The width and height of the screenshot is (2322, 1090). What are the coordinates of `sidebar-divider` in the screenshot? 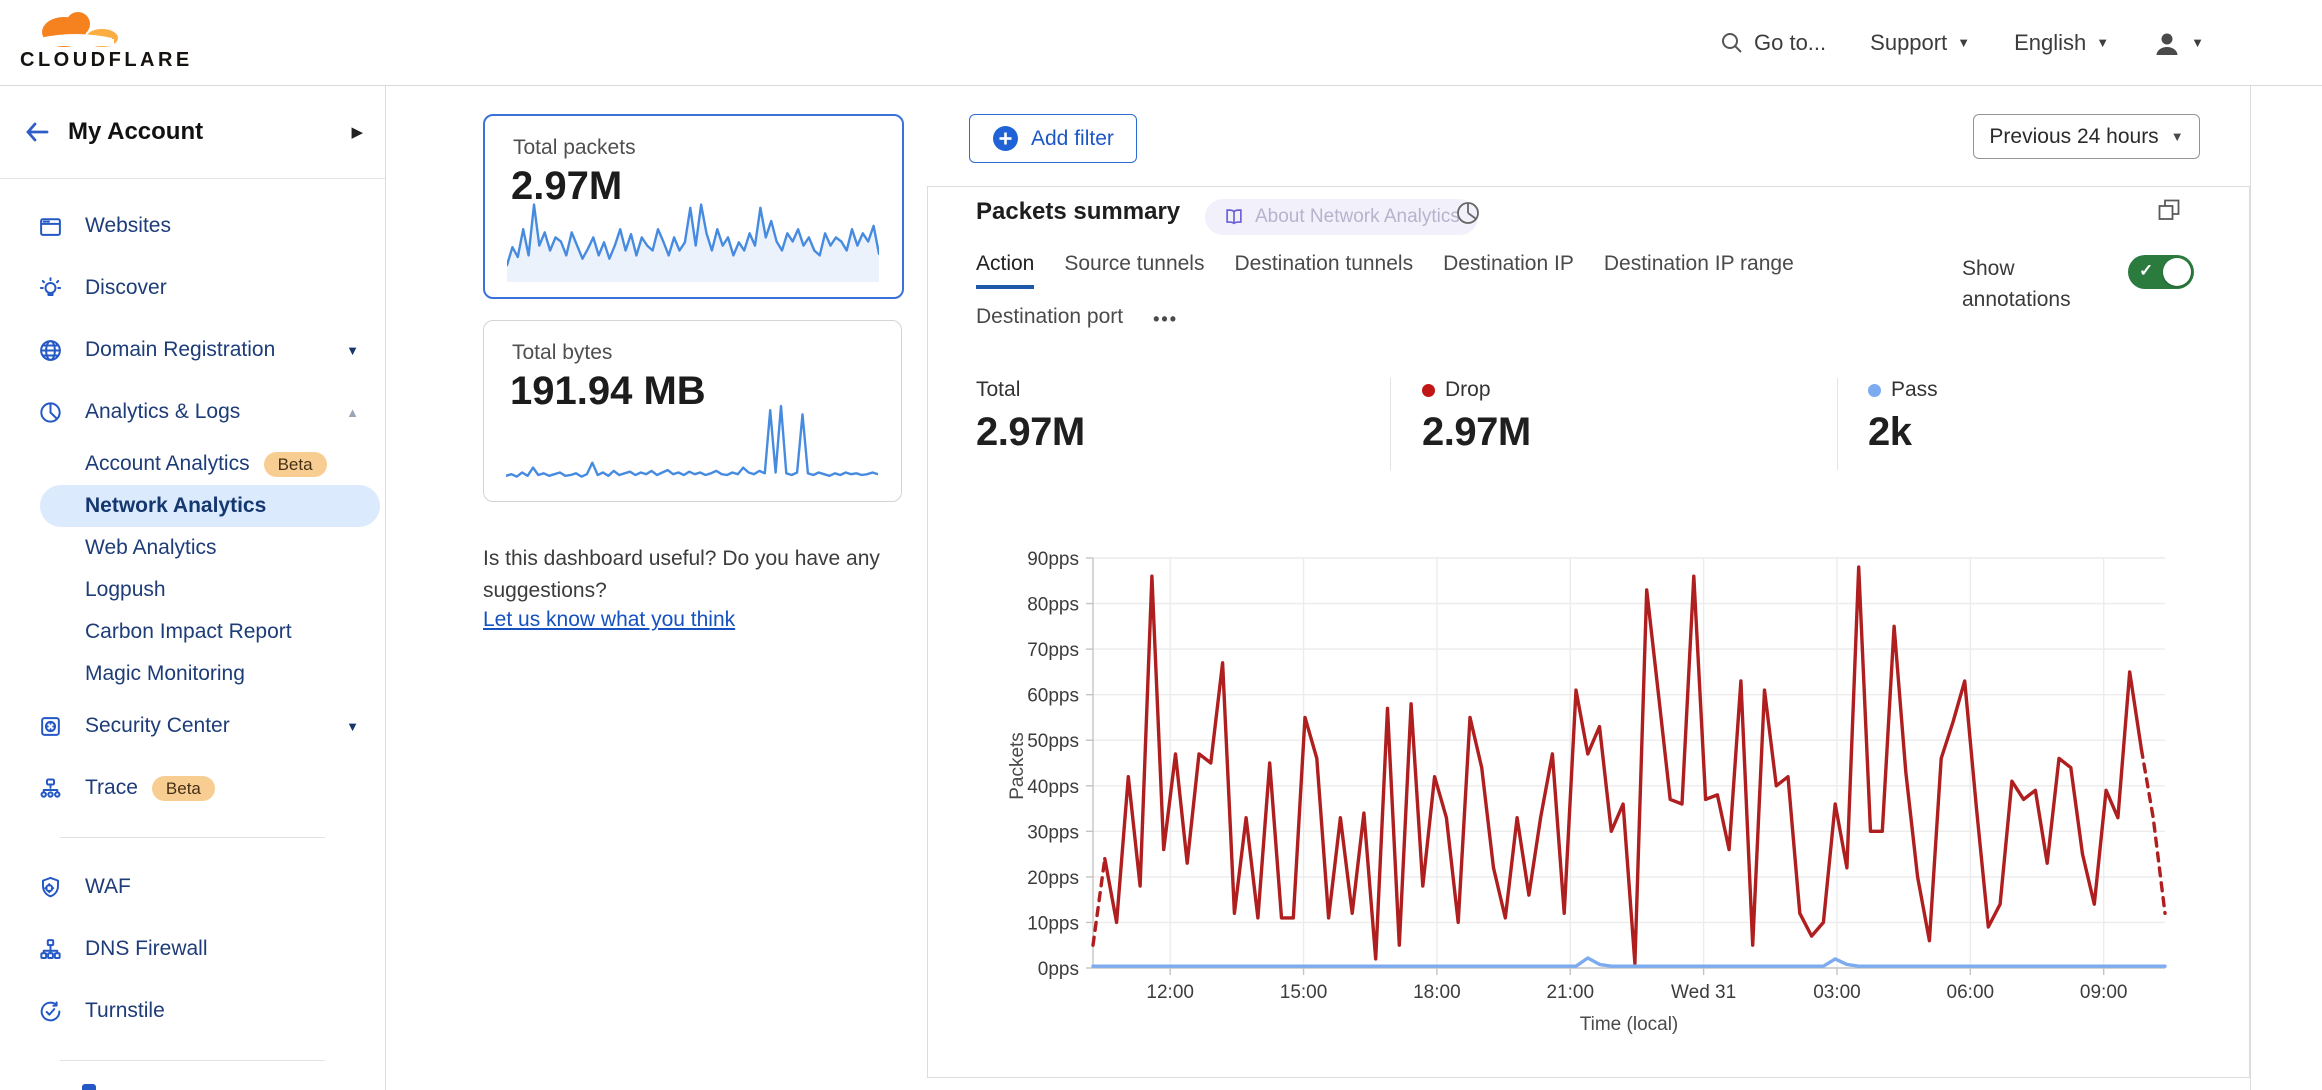 It's located at (192, 837).